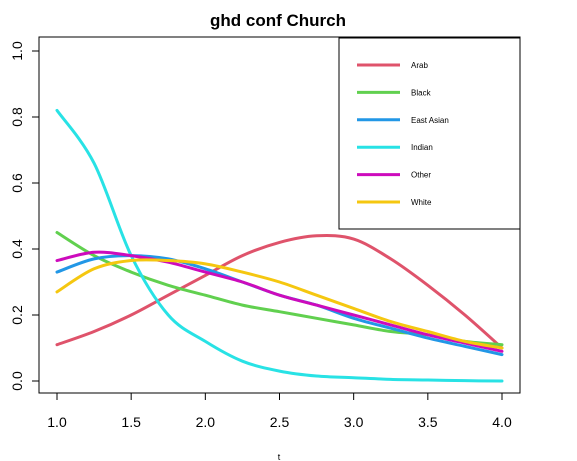 This screenshot has height=461, width=577. I want to click on legend-label: Indian, so click(422, 147).